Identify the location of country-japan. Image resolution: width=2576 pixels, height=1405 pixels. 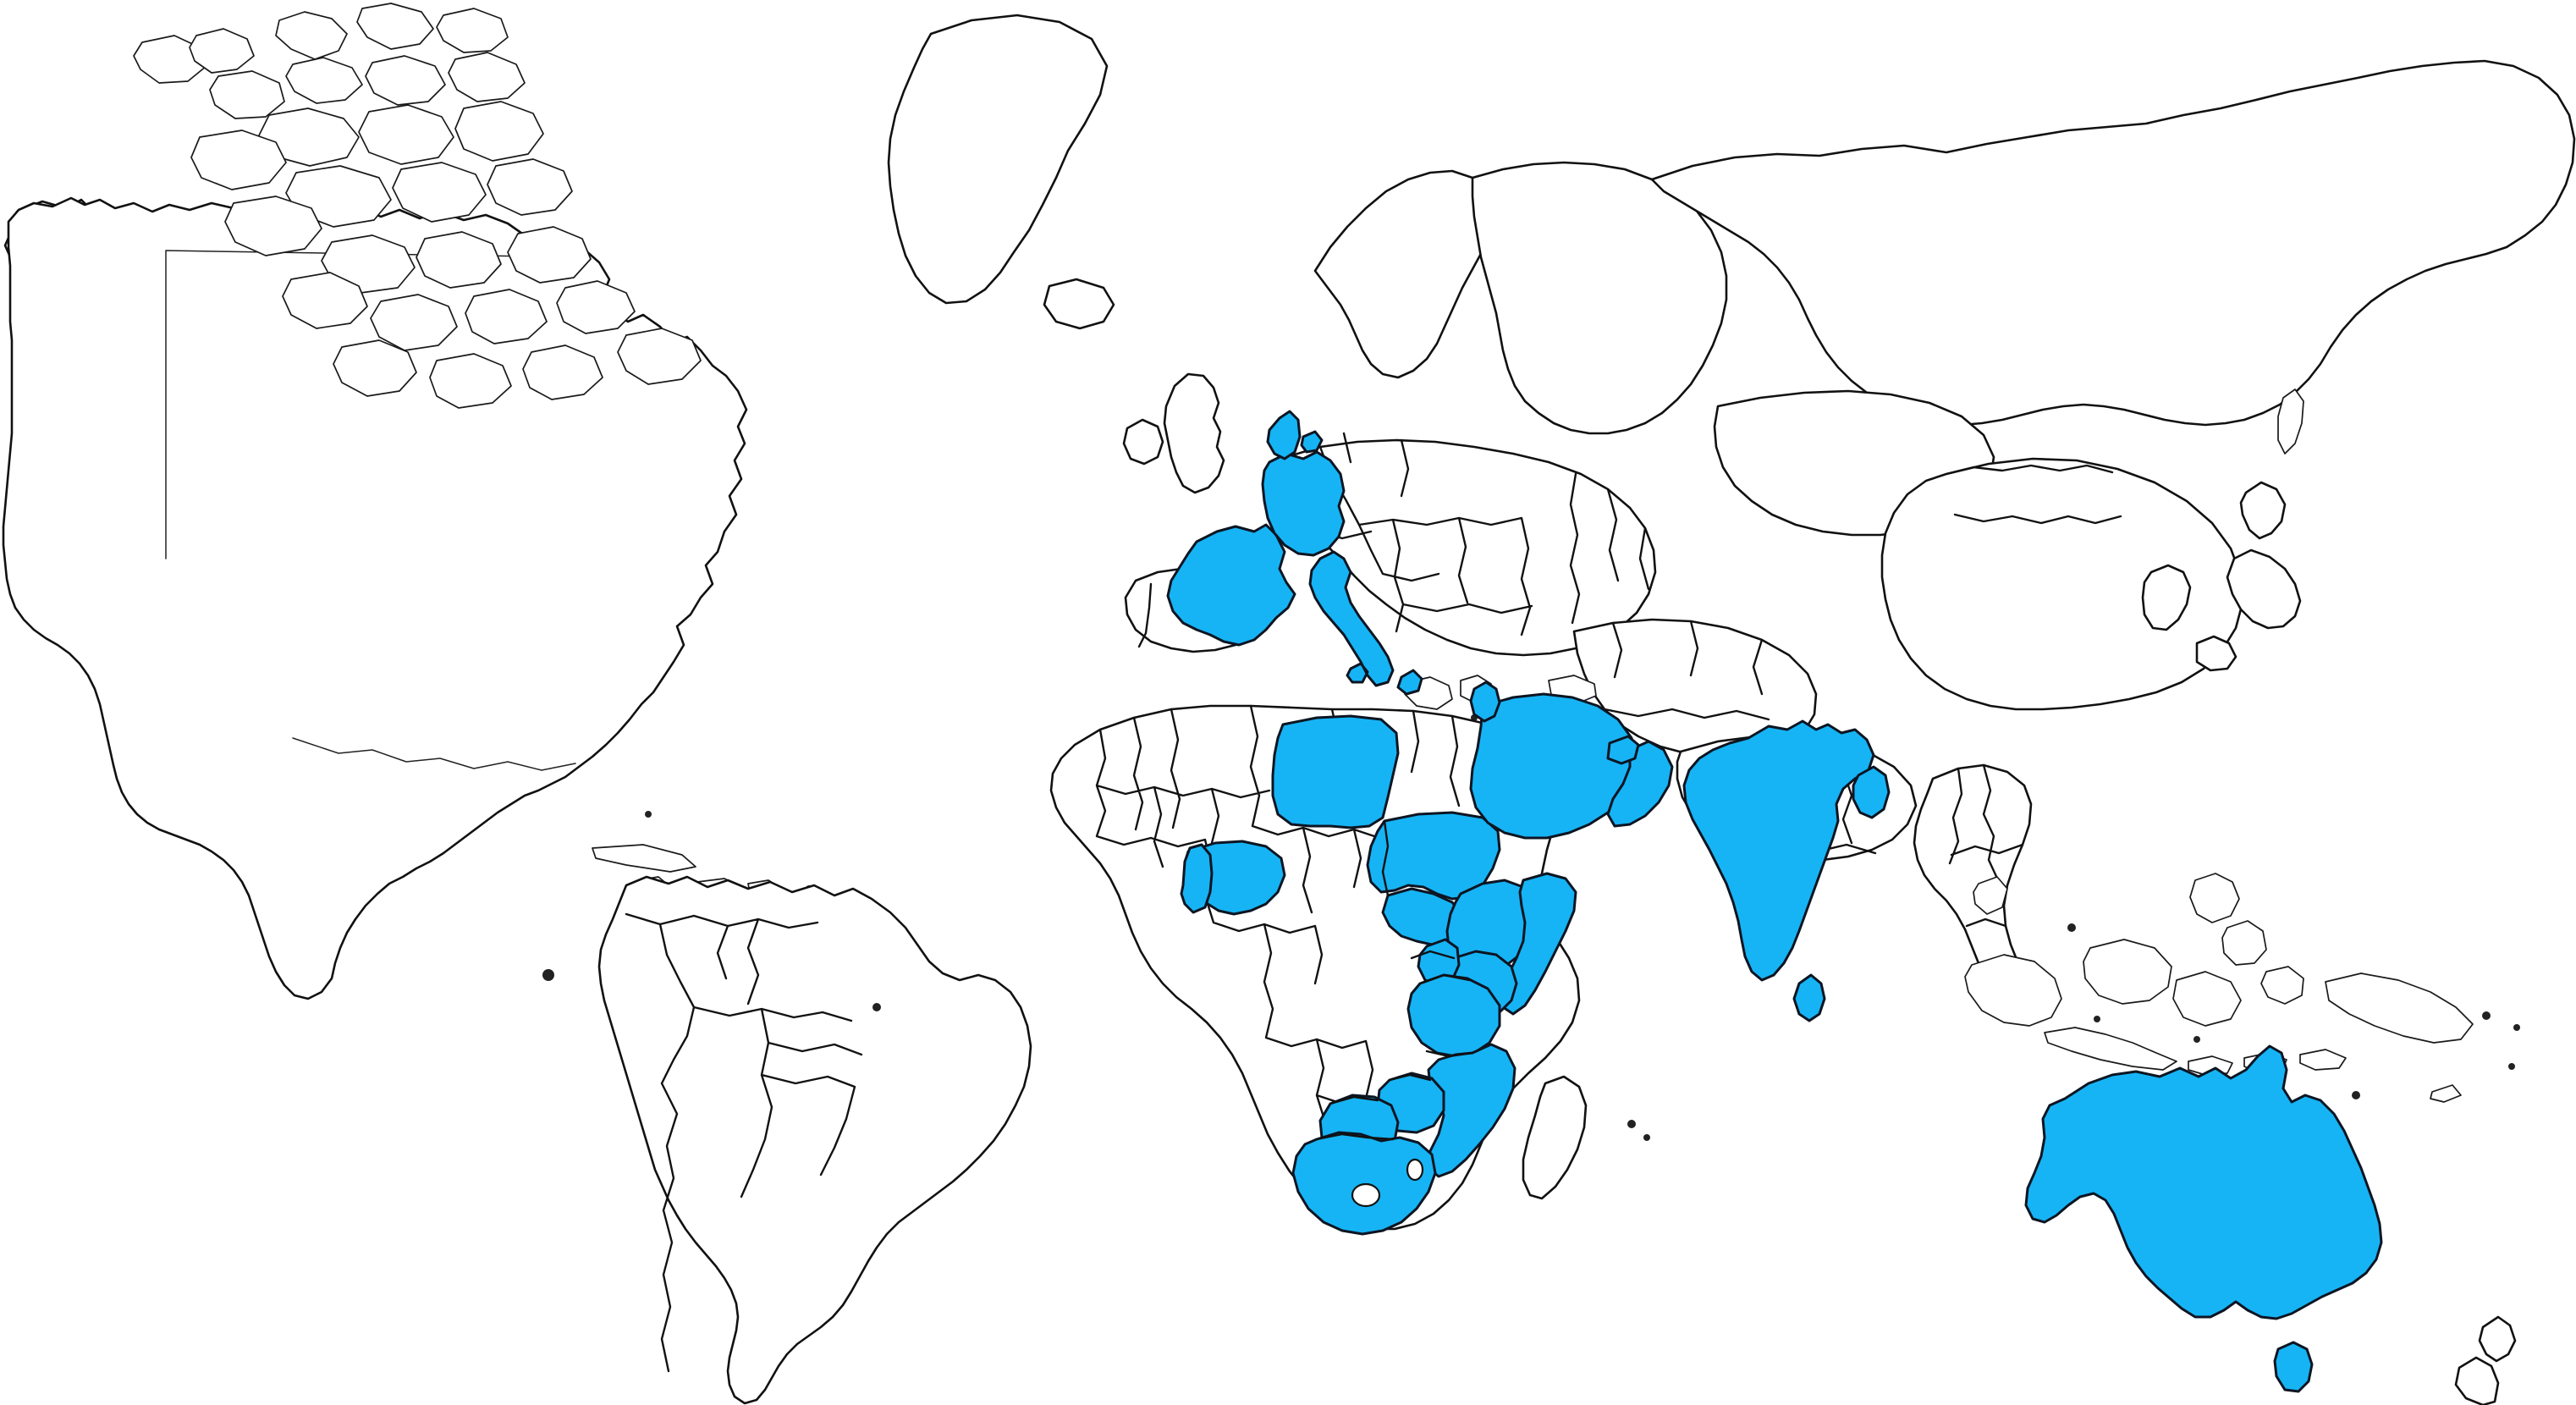
(2248, 576).